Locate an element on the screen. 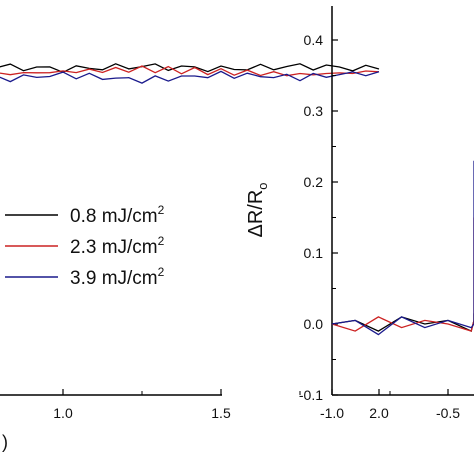 This screenshot has height=474, width=474. right-y-ticks: -0.1 0.0 0.1 0.2 0.3 0.4 is located at coordinates (318, 217).